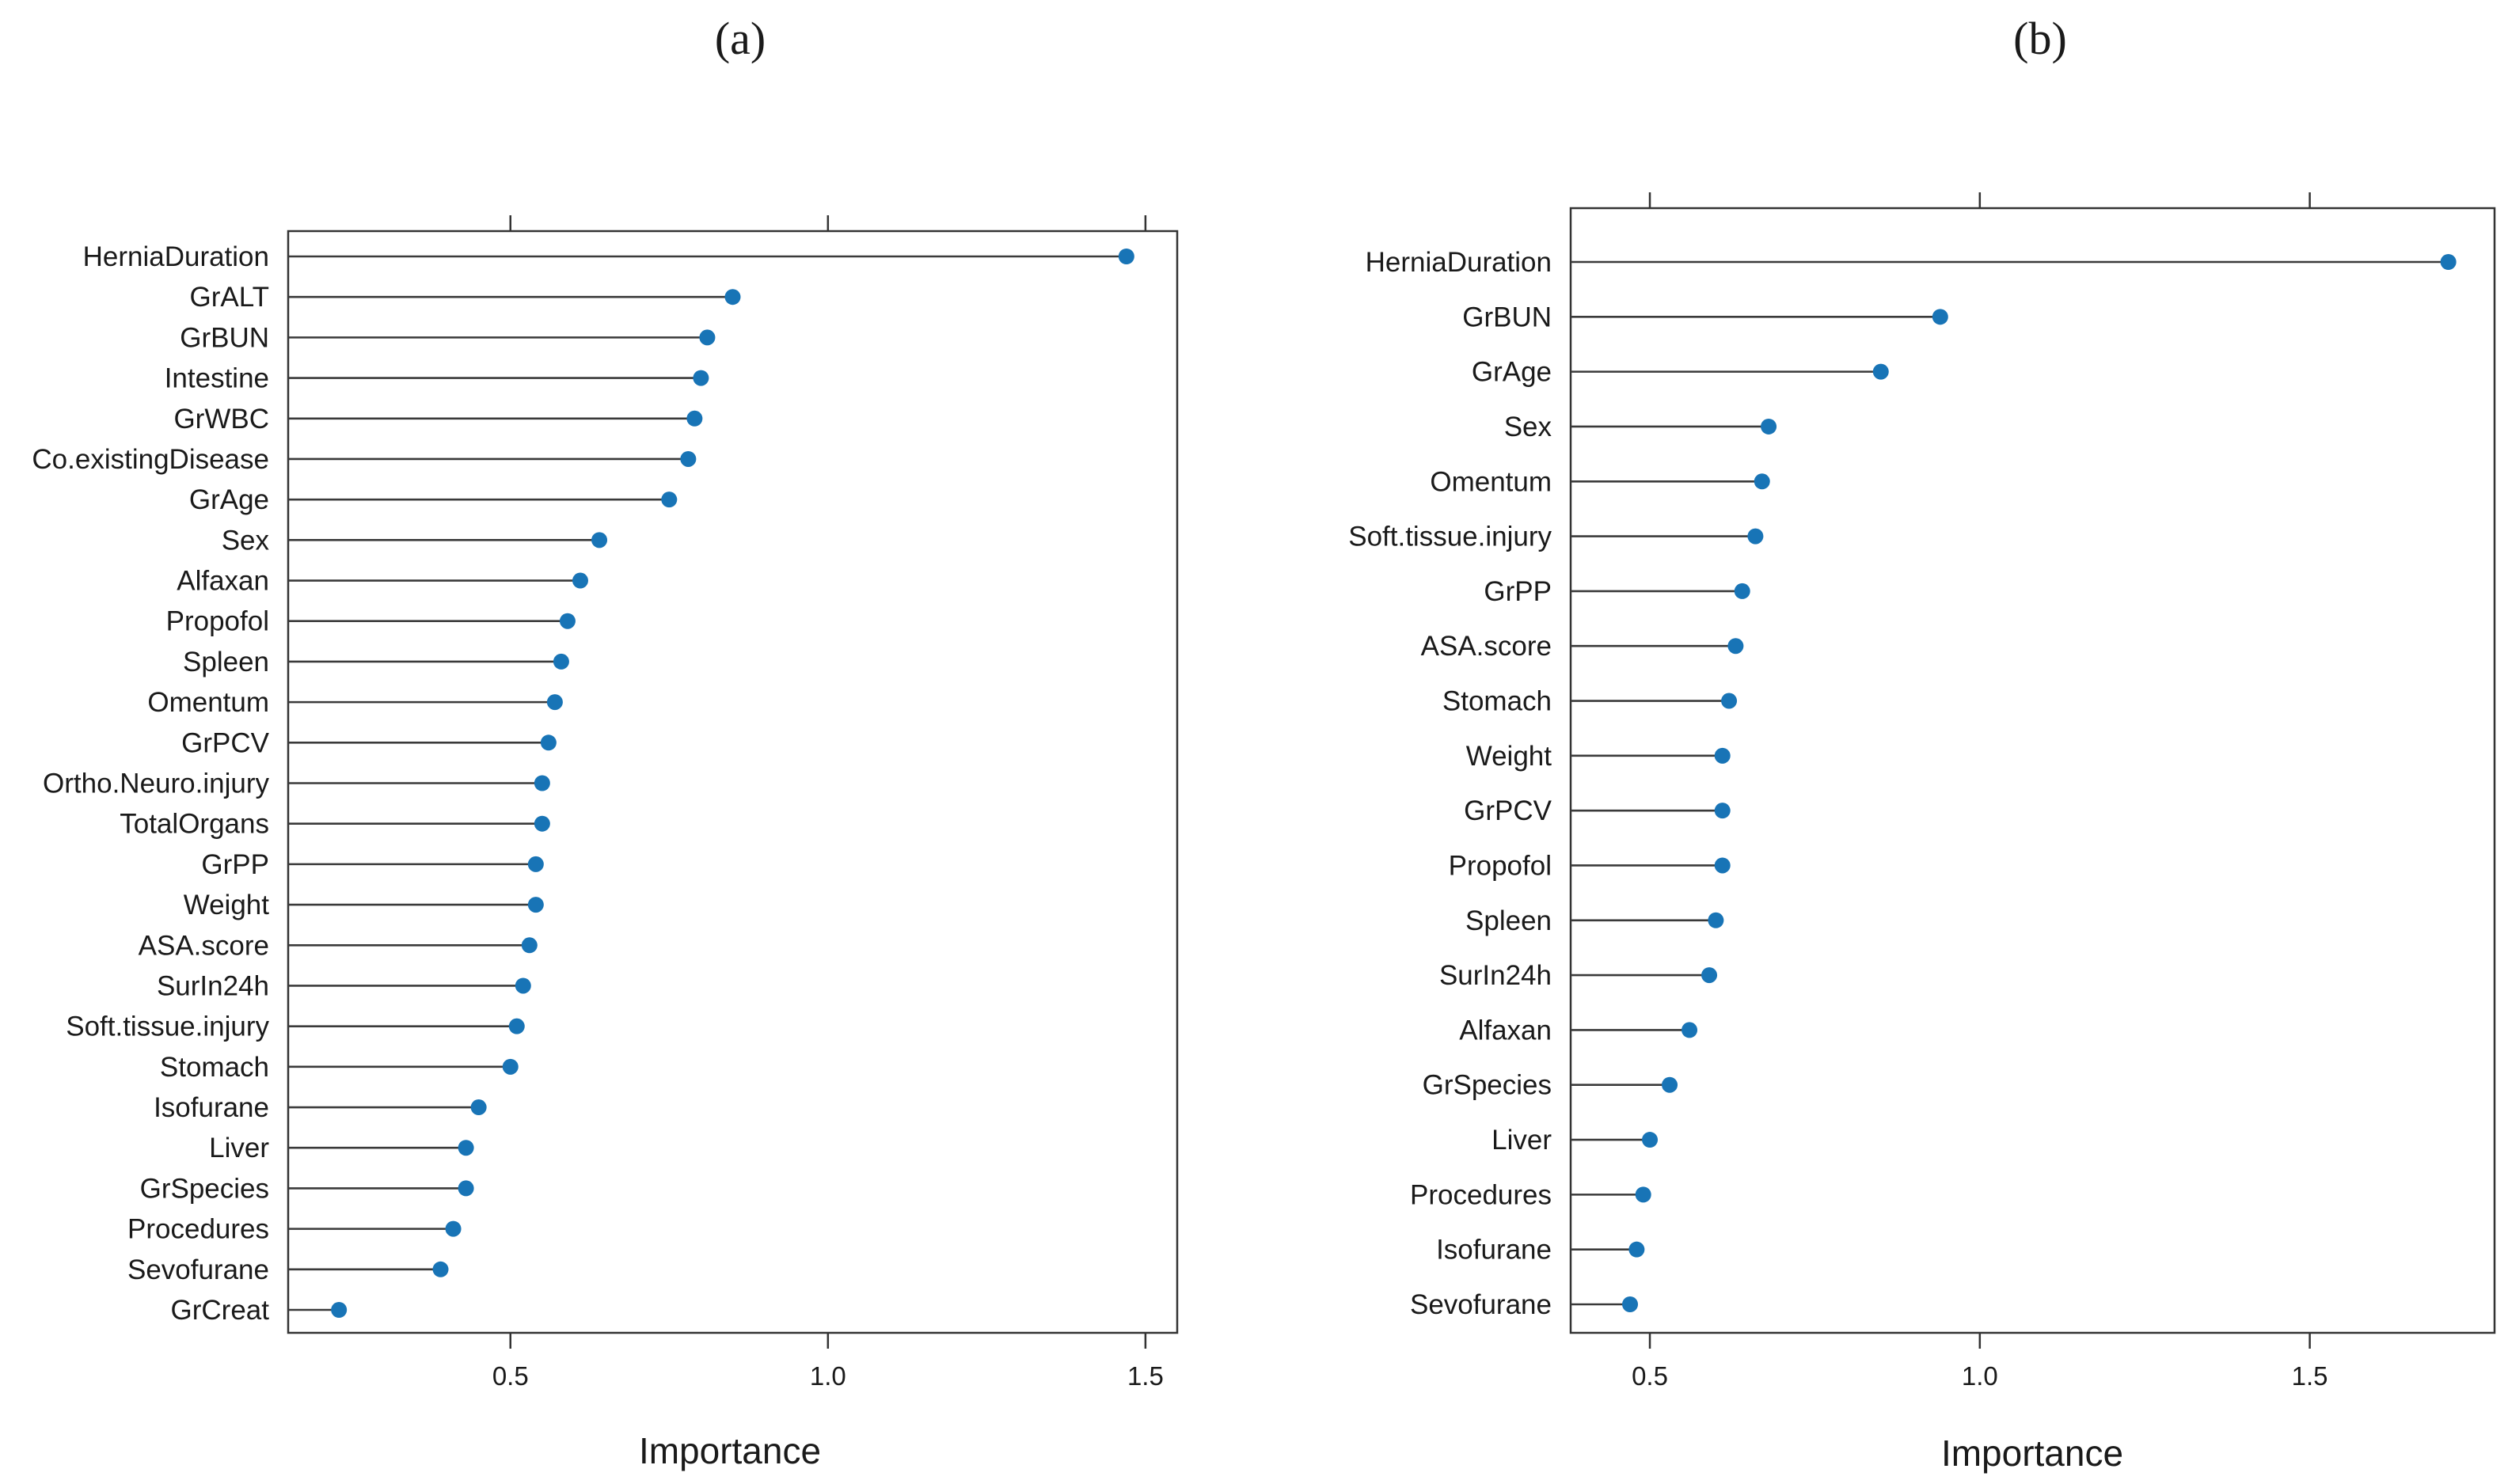 The width and height of the screenshot is (2508, 1484). What do you see at coordinates (1491, 481) in the screenshot?
I see `category-label-b-4: Omentum` at bounding box center [1491, 481].